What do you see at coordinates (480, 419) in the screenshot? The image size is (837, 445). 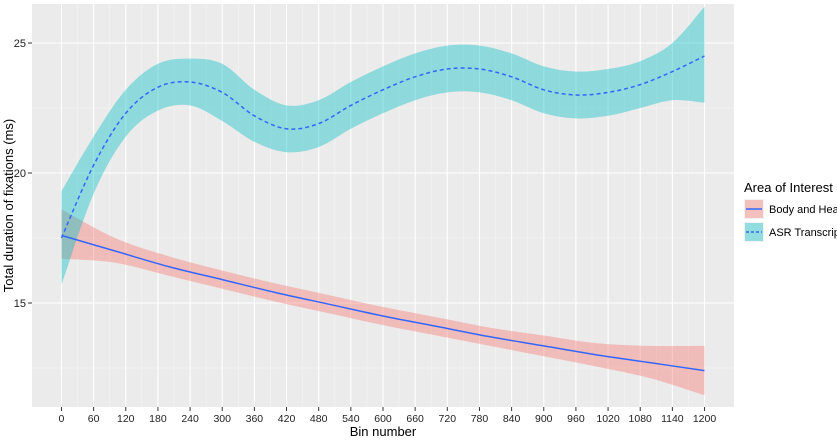 I see `x-tick-label: 780` at bounding box center [480, 419].